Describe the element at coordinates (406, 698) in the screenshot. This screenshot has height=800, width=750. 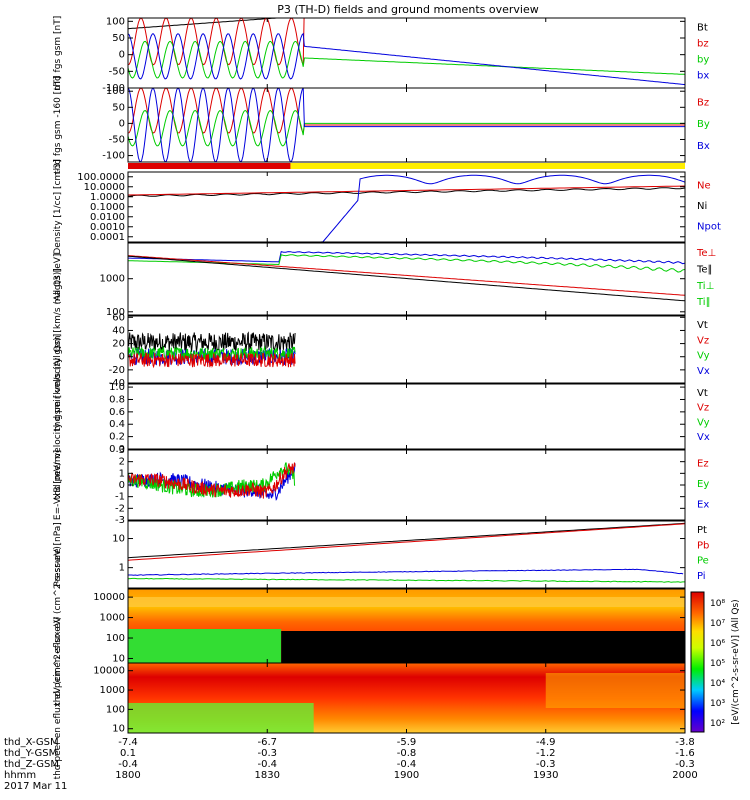
I see `plot-area-elec_spec` at that location.